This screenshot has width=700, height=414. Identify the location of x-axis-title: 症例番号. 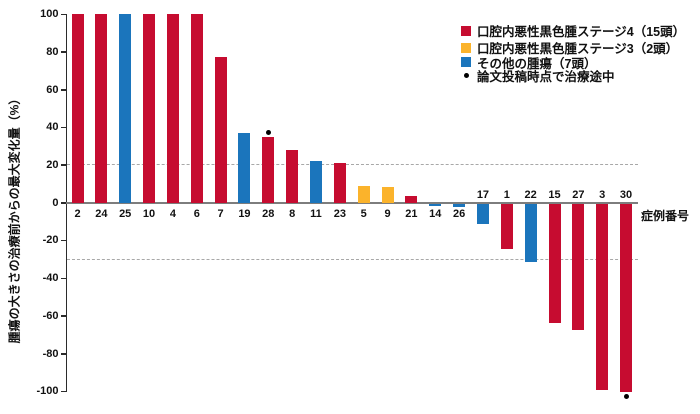
(665, 216).